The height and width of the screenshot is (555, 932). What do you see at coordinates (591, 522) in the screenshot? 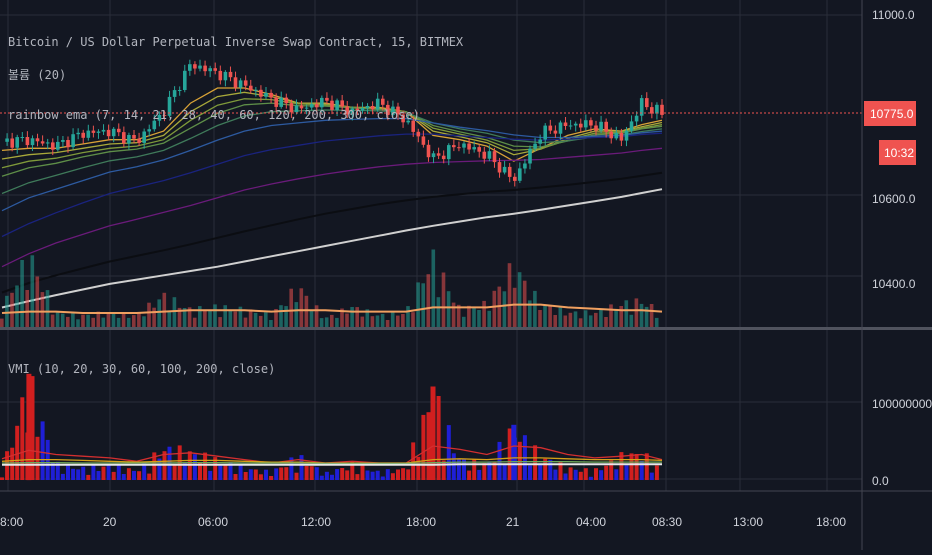
I see `time-label-6: 04:00` at bounding box center [591, 522].